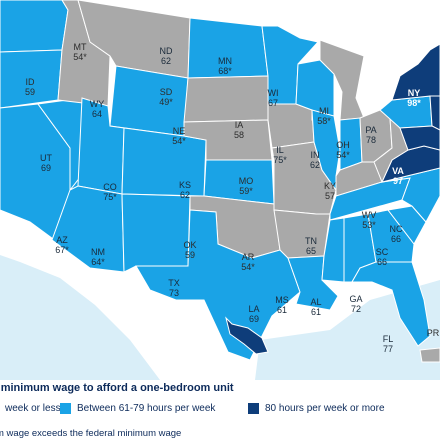  What do you see at coordinates (185, 185) in the screenshot?
I see `state-abbr: KS` at bounding box center [185, 185].